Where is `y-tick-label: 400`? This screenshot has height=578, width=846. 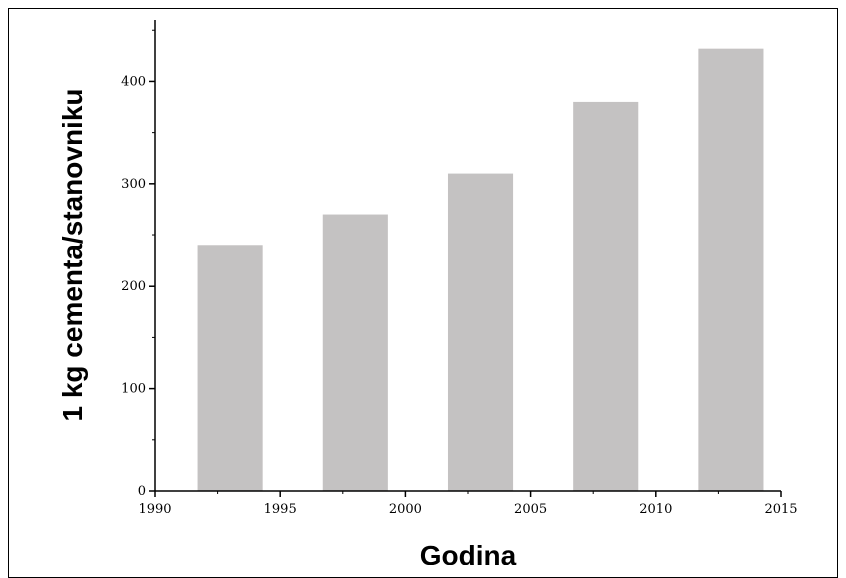 y-tick-label: 400 is located at coordinates (133, 81).